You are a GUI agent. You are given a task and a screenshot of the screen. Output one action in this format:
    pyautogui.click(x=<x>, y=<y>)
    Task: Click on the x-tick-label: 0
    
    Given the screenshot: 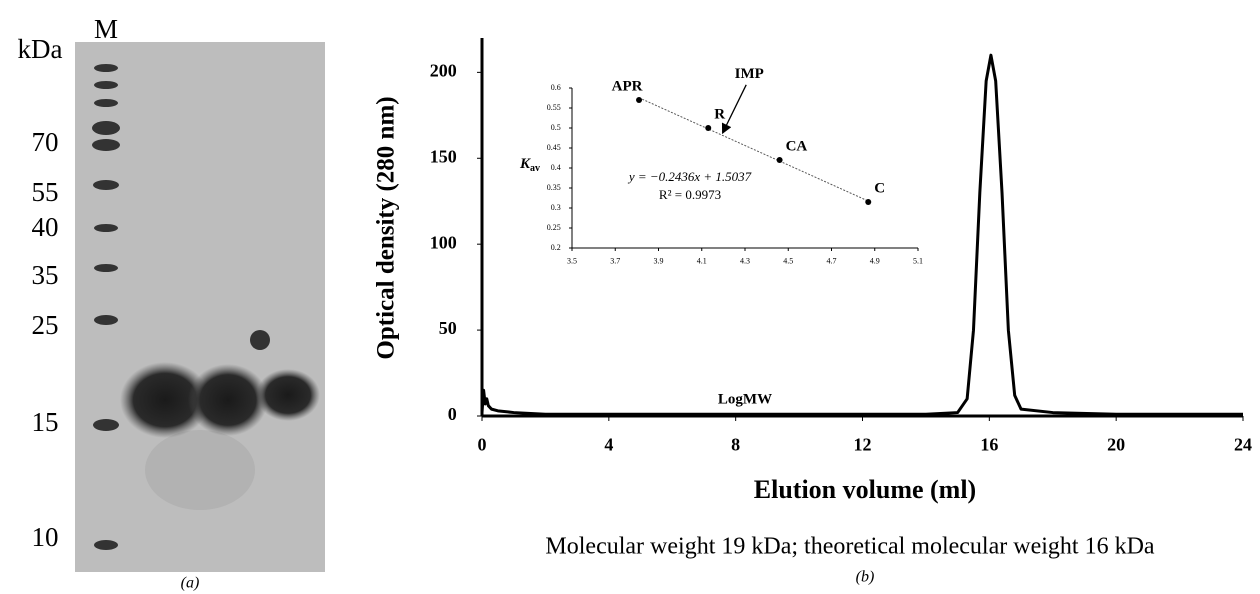 What is the action you would take?
    pyautogui.click(x=482, y=445)
    